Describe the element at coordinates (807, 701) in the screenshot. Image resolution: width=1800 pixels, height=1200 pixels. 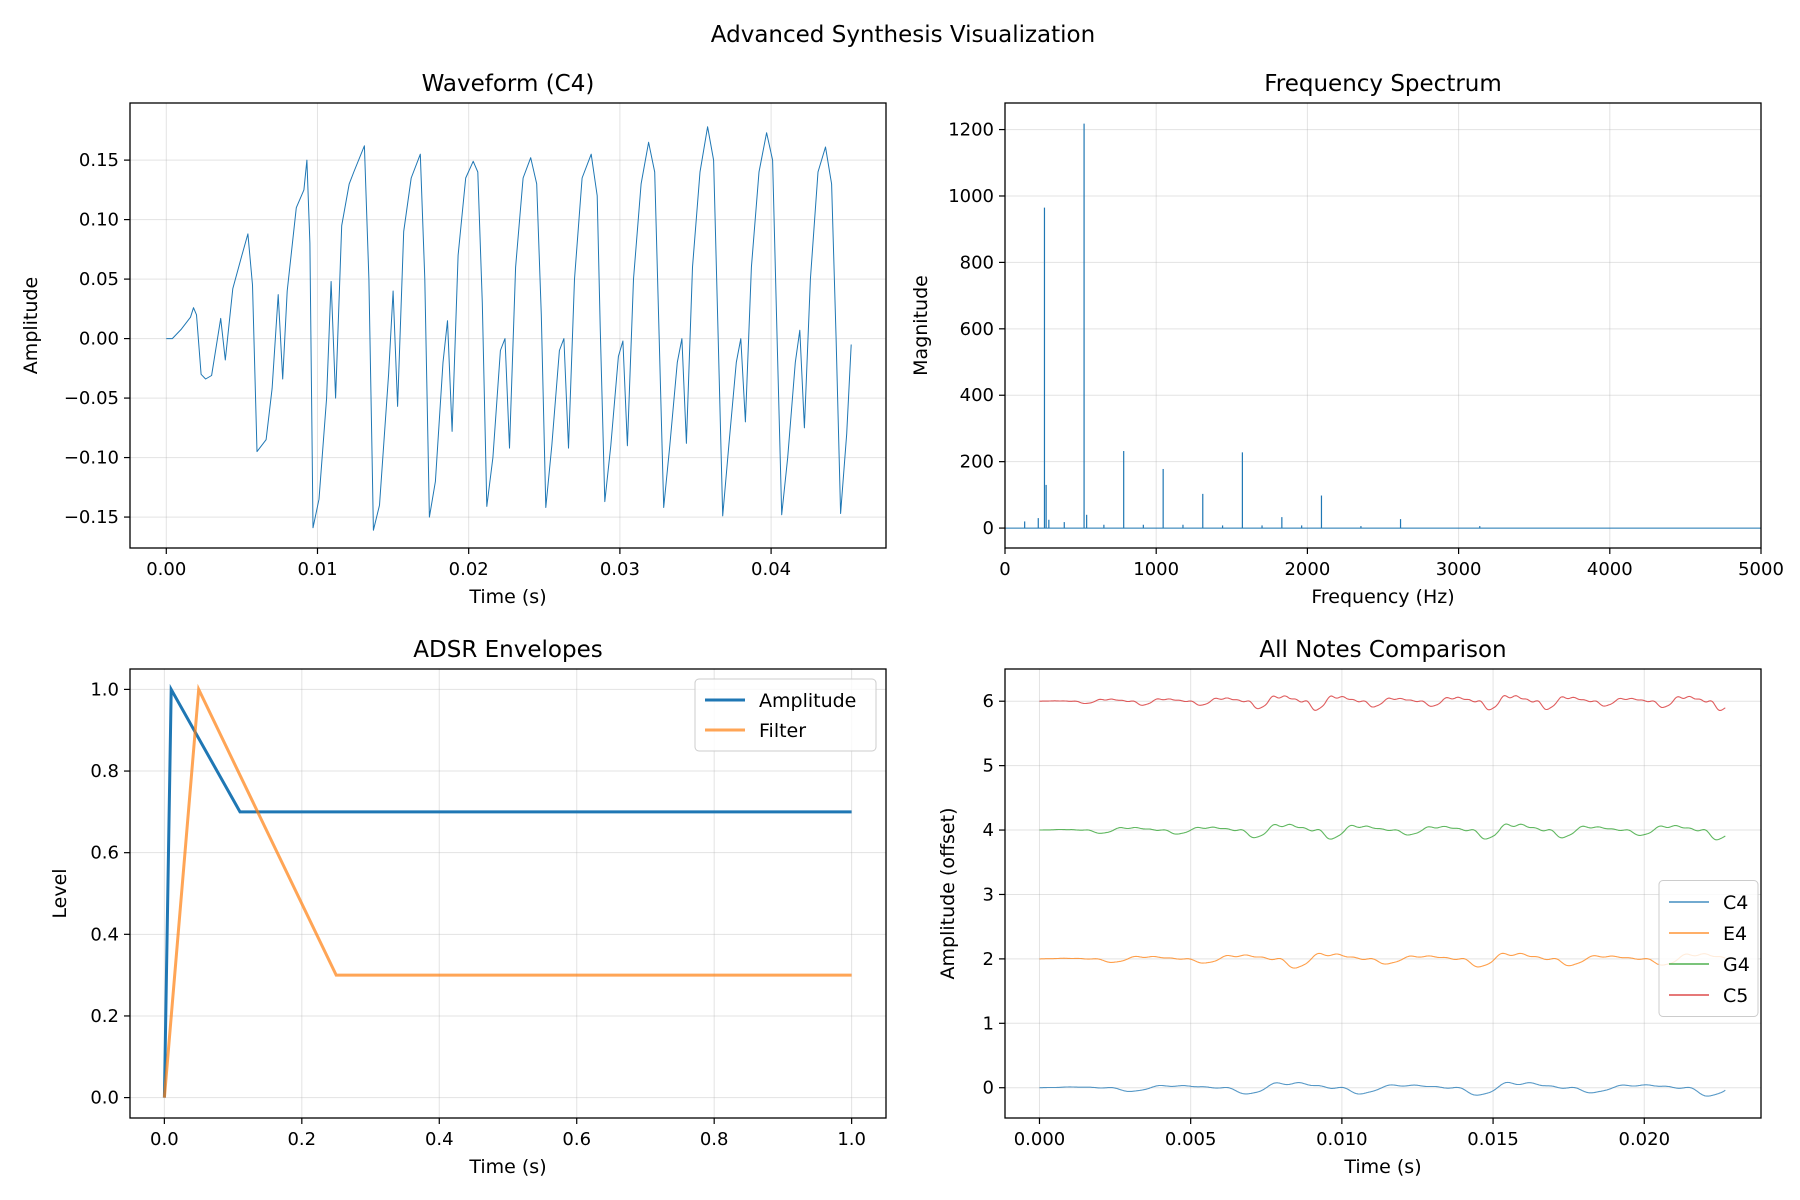
I see `legend-label: Amplitude` at that location.